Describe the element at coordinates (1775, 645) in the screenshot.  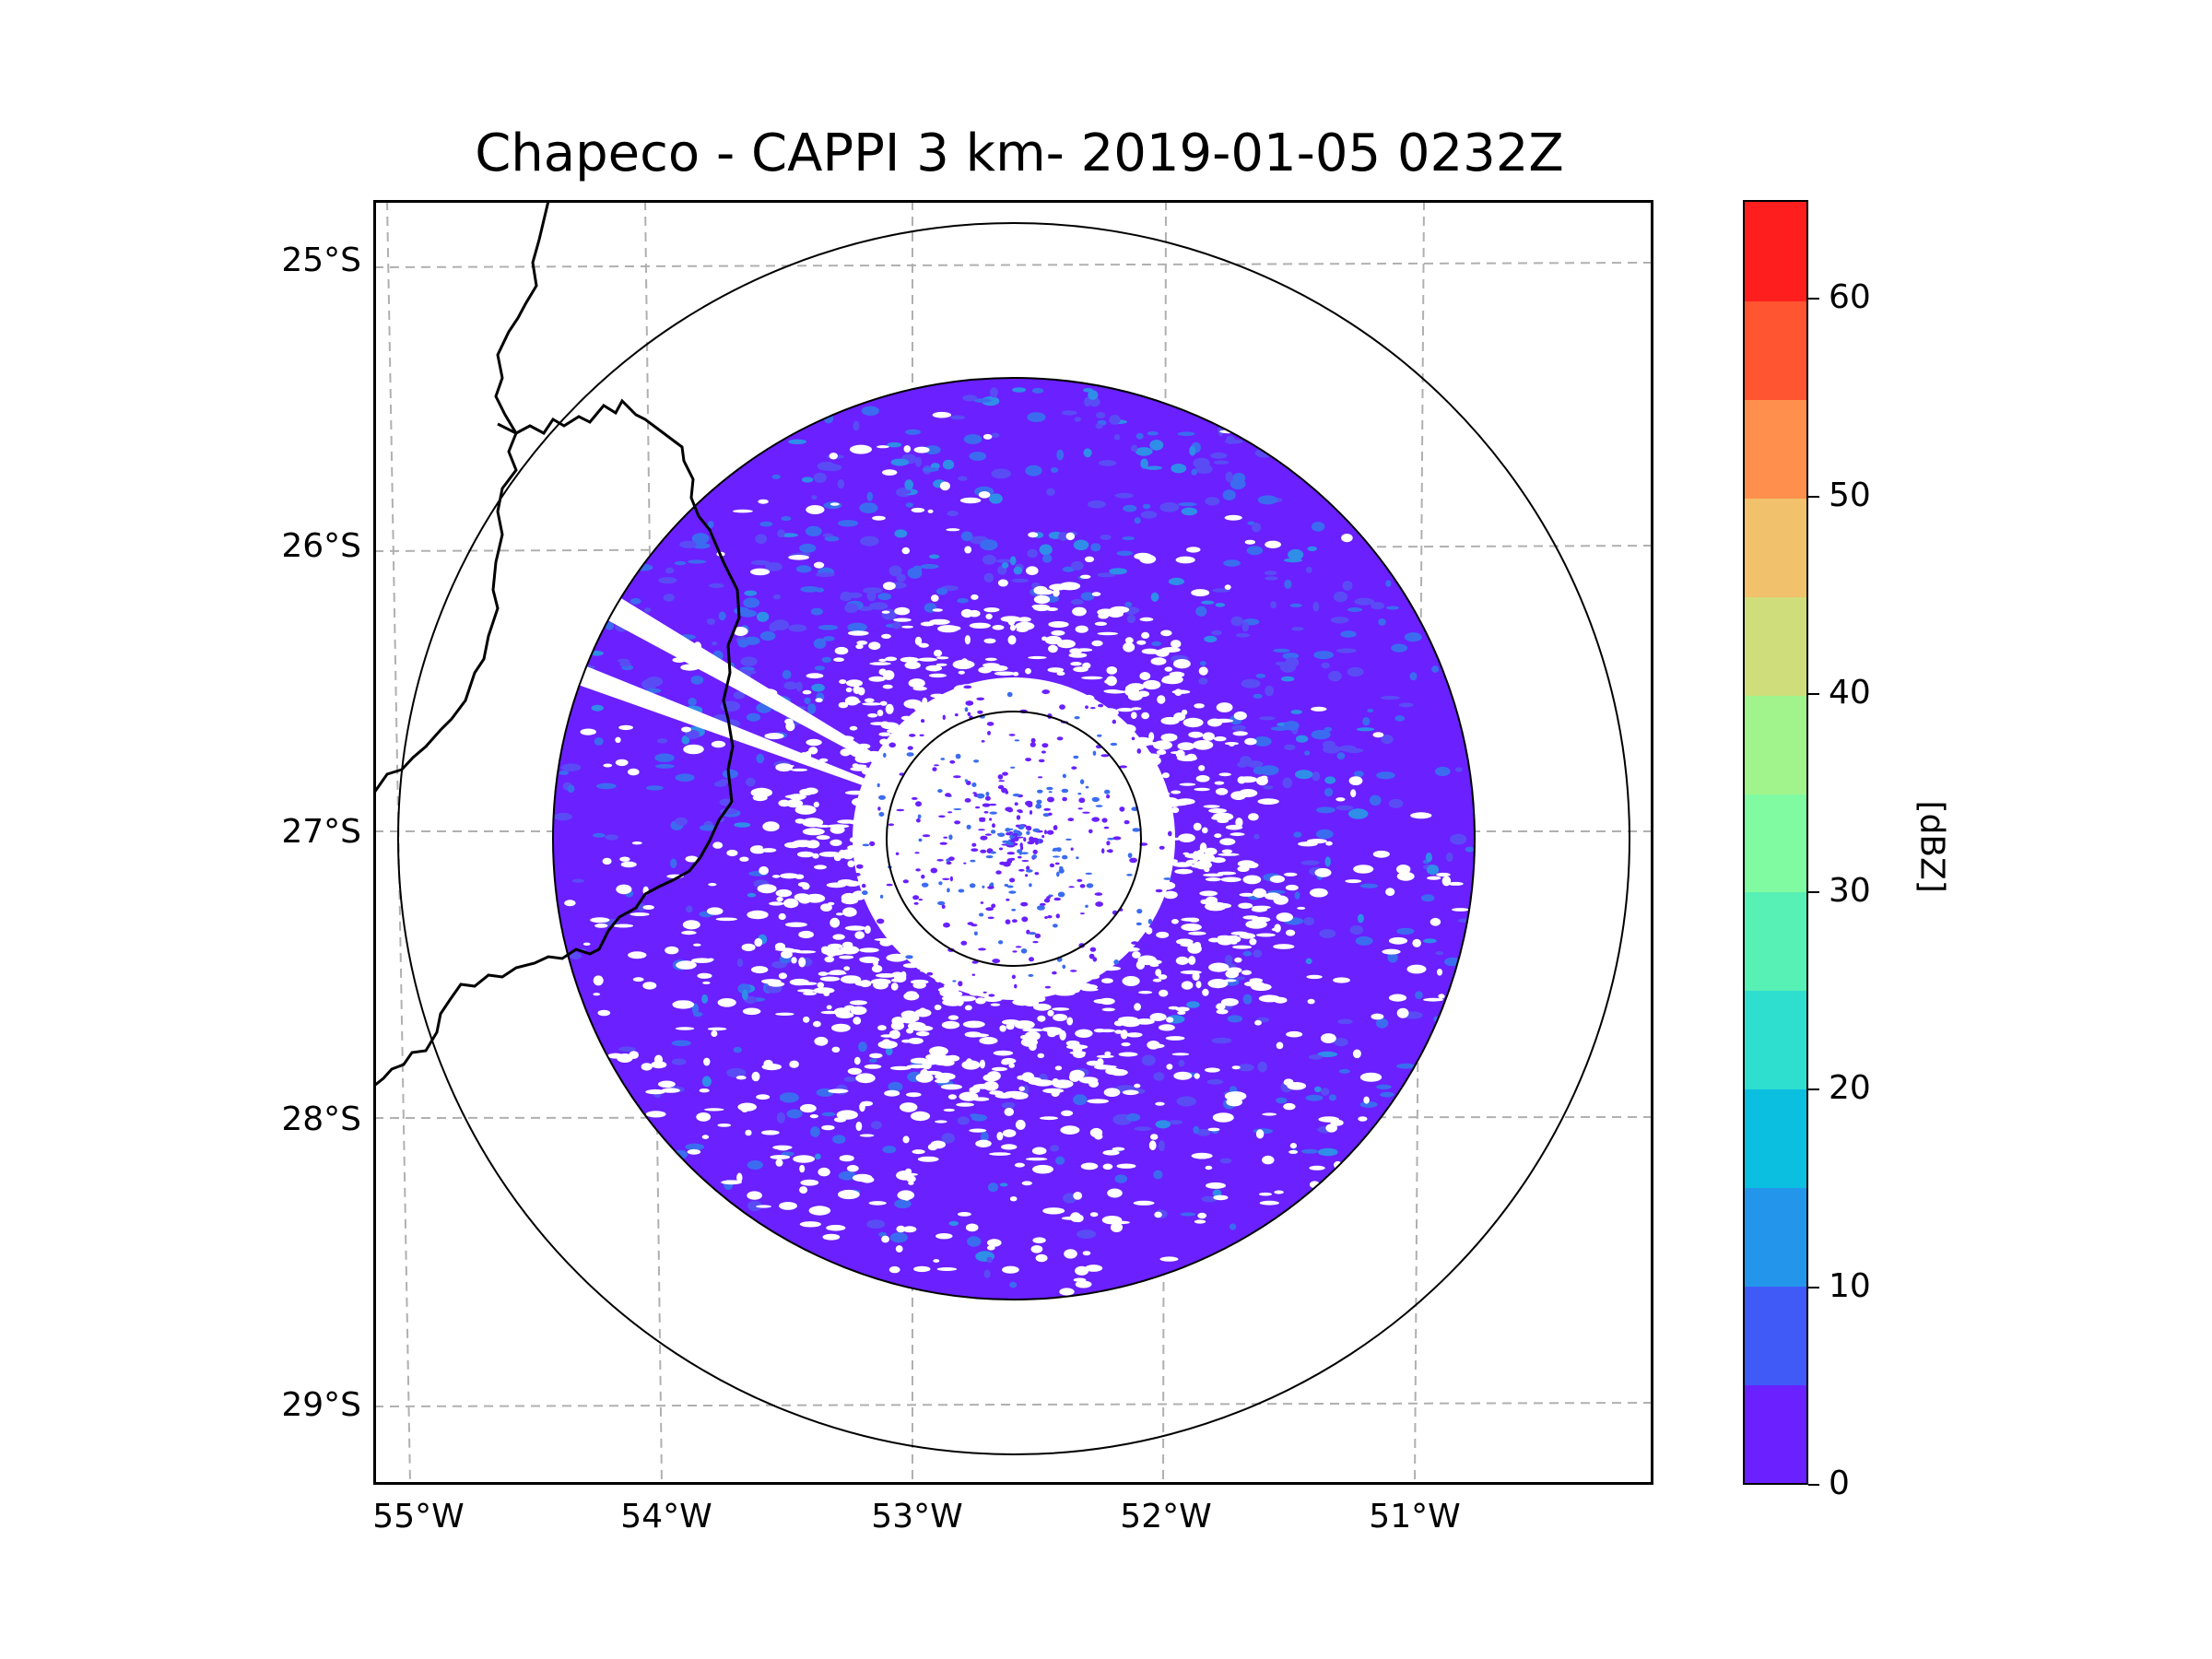
I see `colorbar-segment` at that location.